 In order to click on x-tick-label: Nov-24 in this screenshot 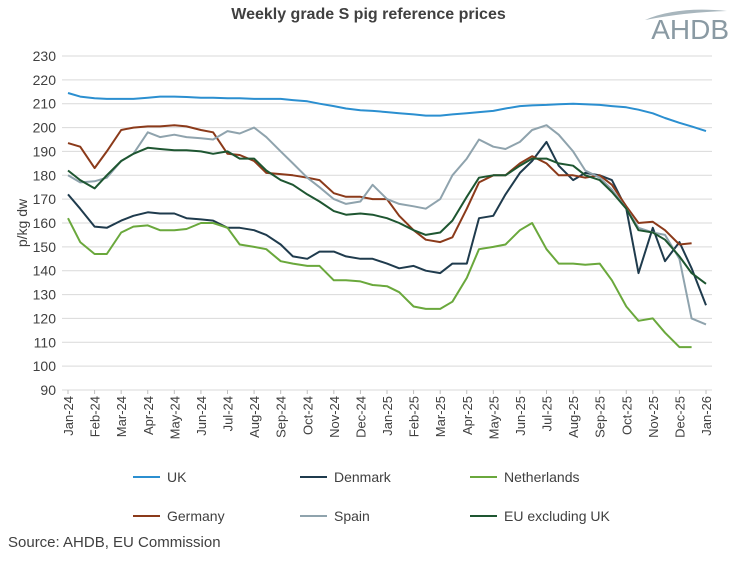, I will do `click(334, 417)`.